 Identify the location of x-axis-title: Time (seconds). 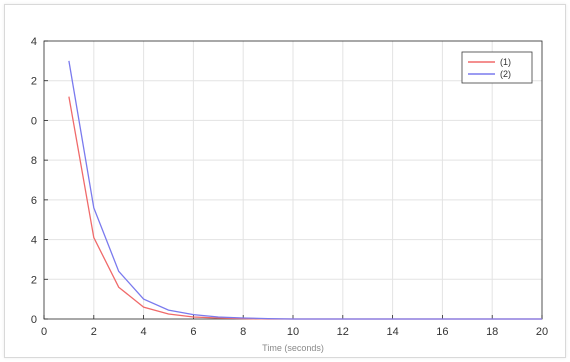
(293, 348).